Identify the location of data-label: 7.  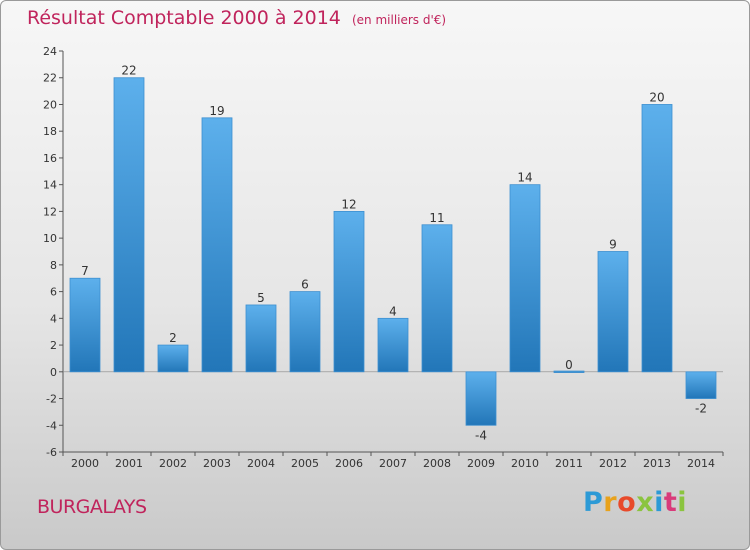
(85, 271).